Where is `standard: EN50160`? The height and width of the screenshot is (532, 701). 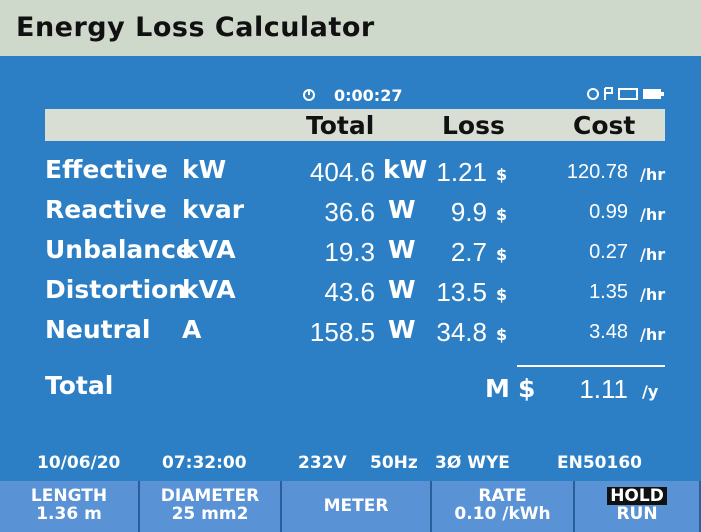
standard: EN50160 is located at coordinates (599, 463).